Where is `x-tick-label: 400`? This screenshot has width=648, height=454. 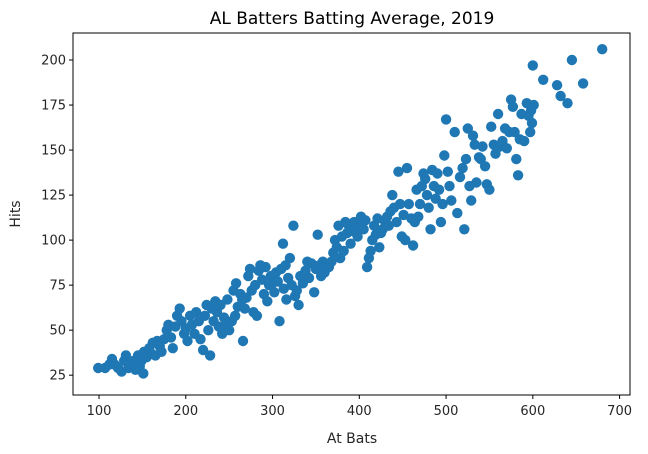 x-tick-label: 400 is located at coordinates (359, 411).